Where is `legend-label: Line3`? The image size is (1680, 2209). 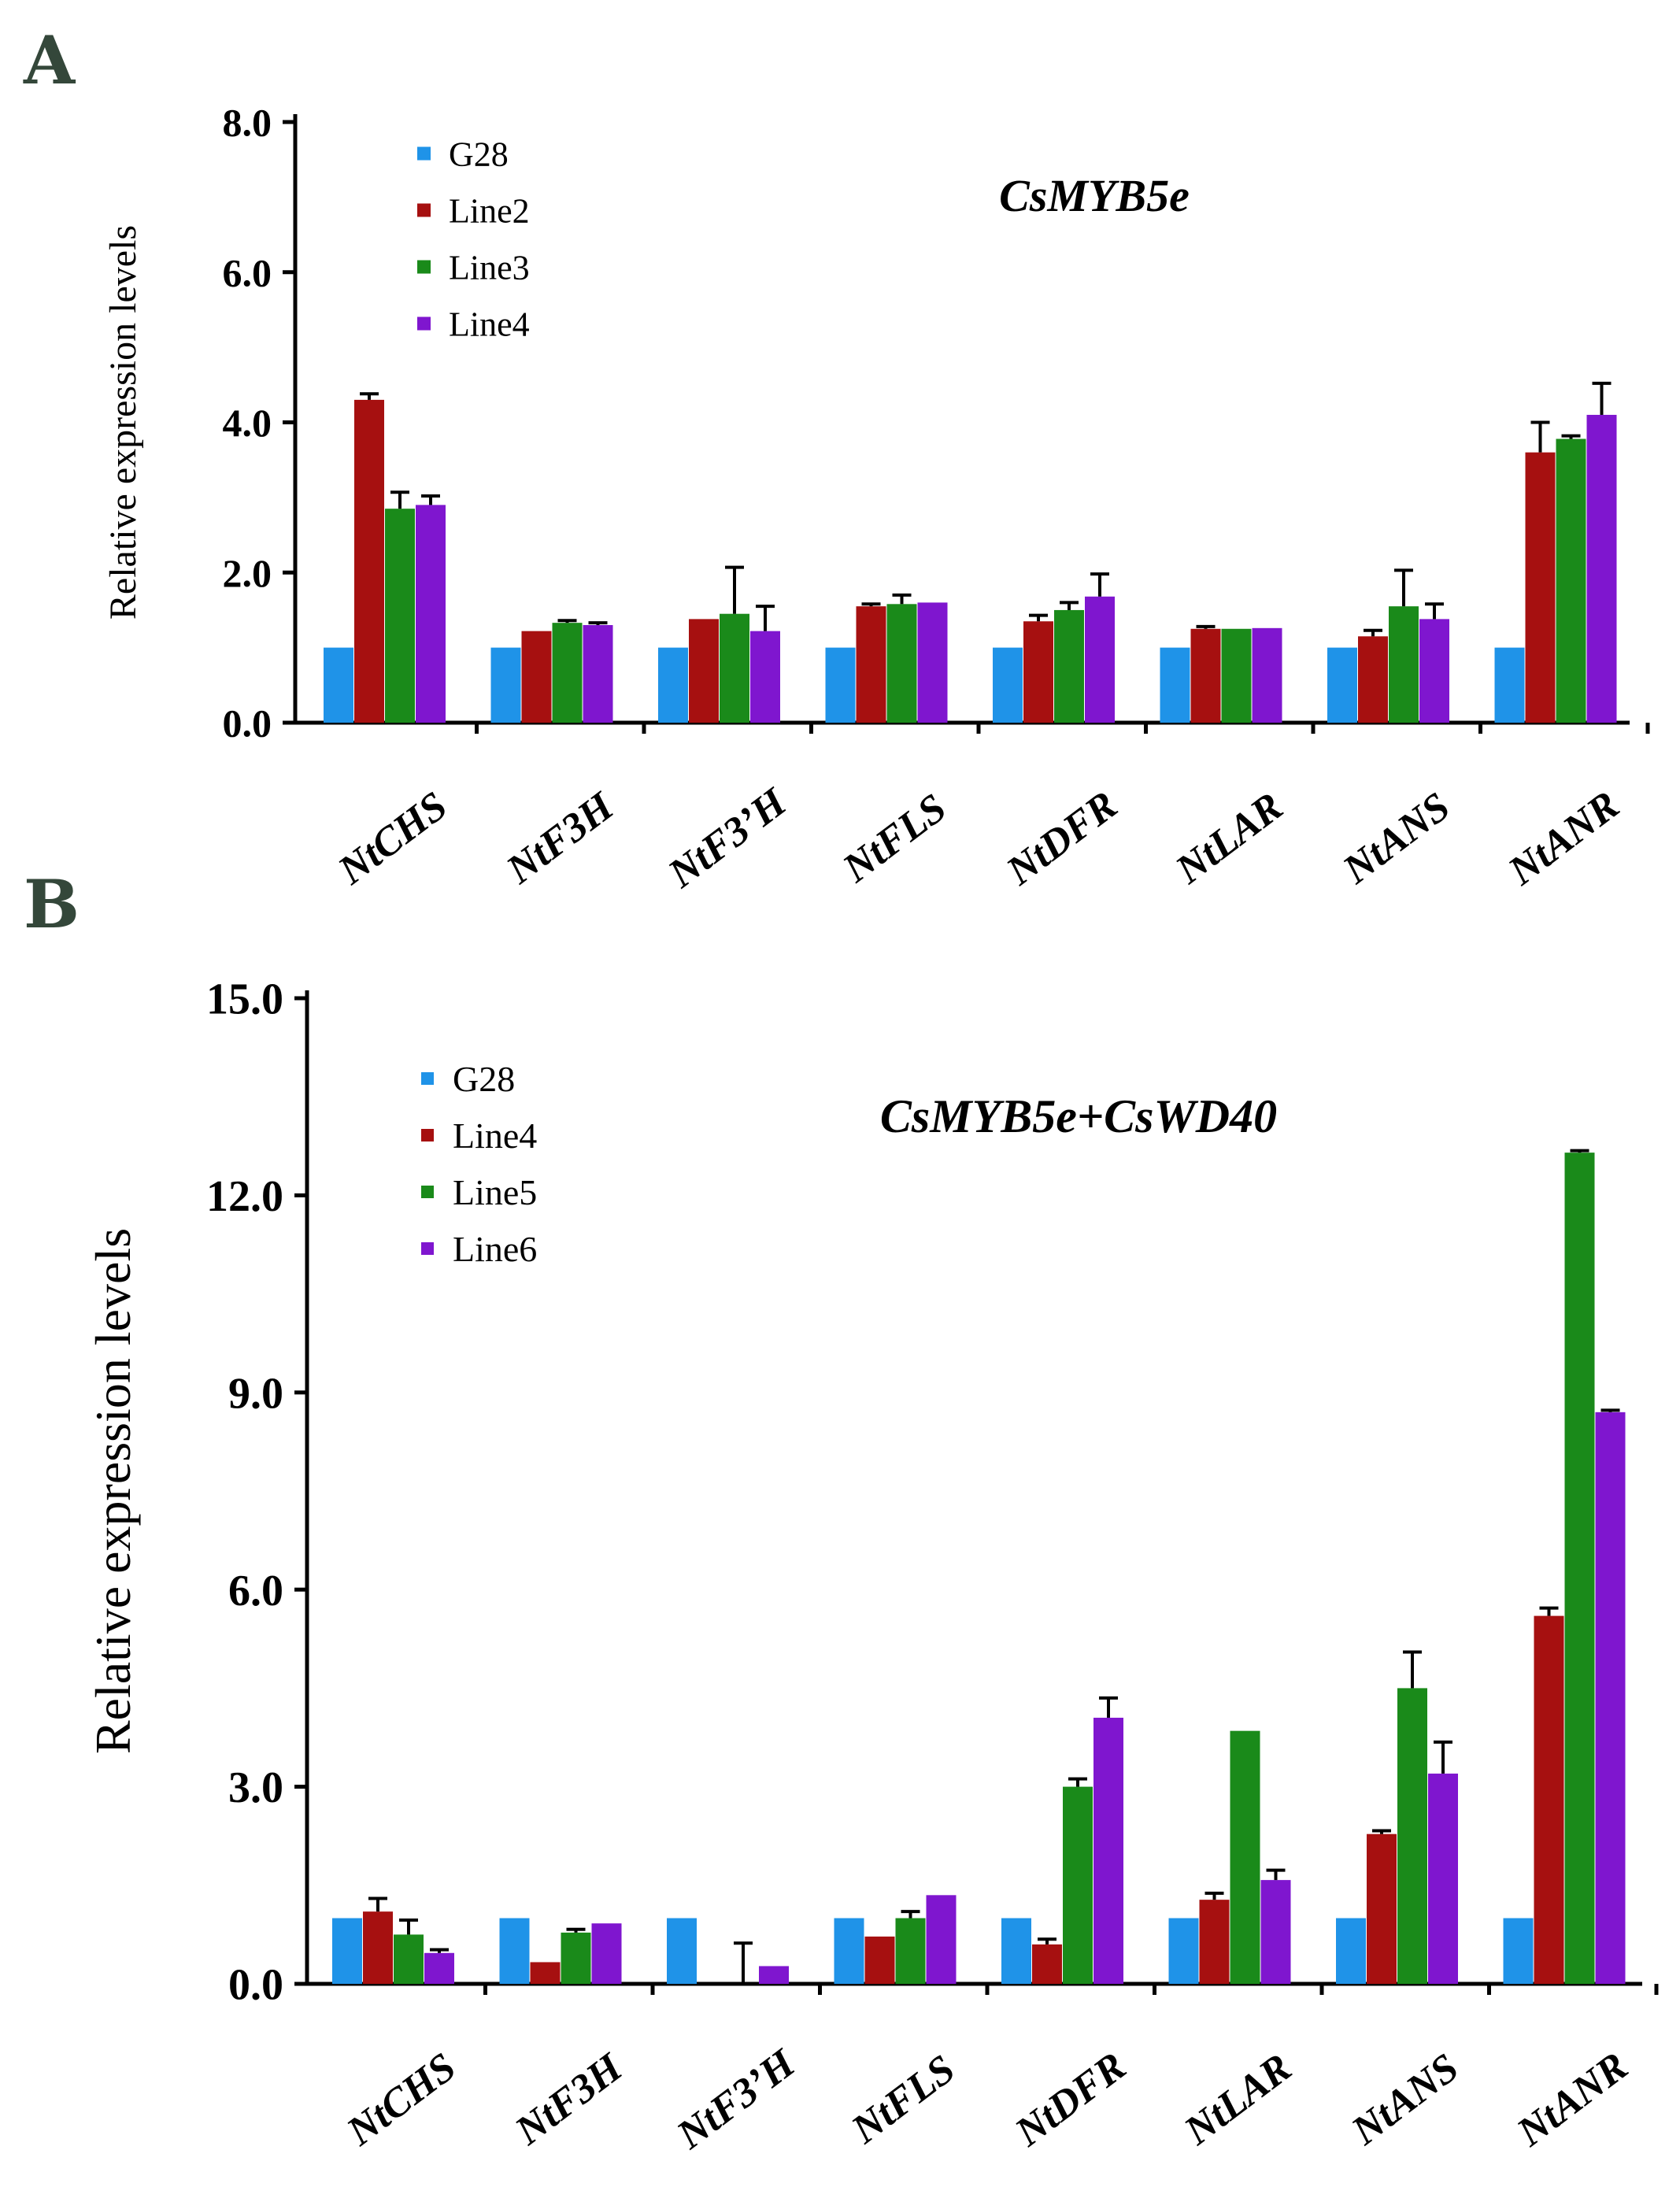 legend-label: Line3 is located at coordinates (489, 267).